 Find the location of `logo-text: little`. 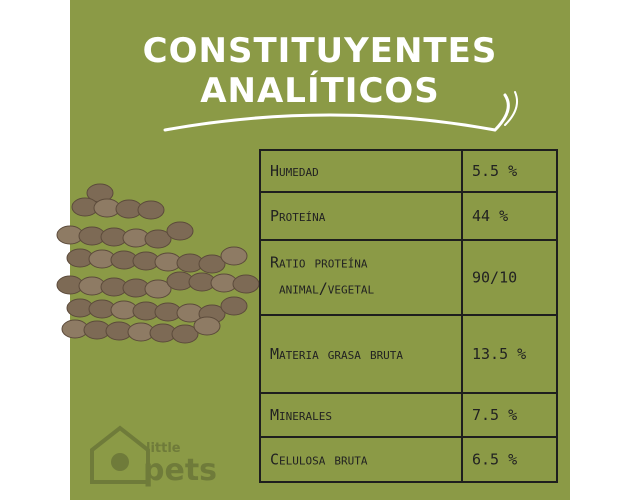

logo-text: little is located at coordinates (163, 448).